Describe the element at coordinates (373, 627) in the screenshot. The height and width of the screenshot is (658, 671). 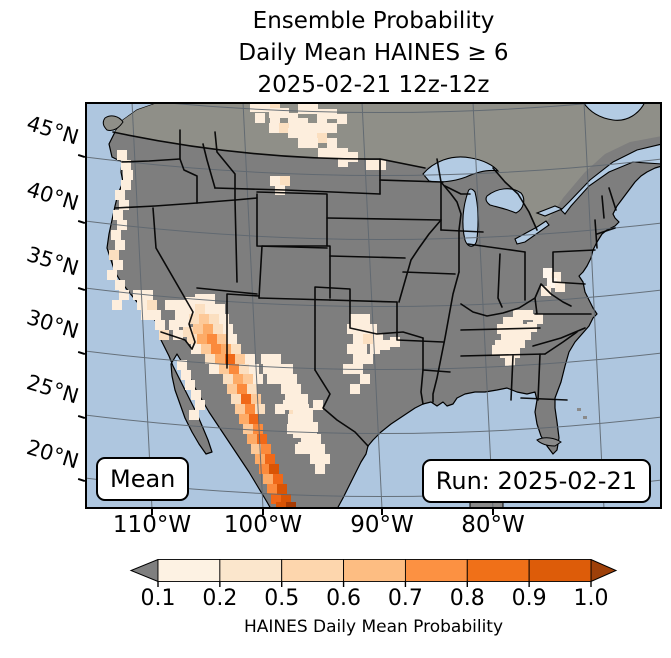
I see `colorbar-caption: HAINES Daily Mean Probability` at that location.